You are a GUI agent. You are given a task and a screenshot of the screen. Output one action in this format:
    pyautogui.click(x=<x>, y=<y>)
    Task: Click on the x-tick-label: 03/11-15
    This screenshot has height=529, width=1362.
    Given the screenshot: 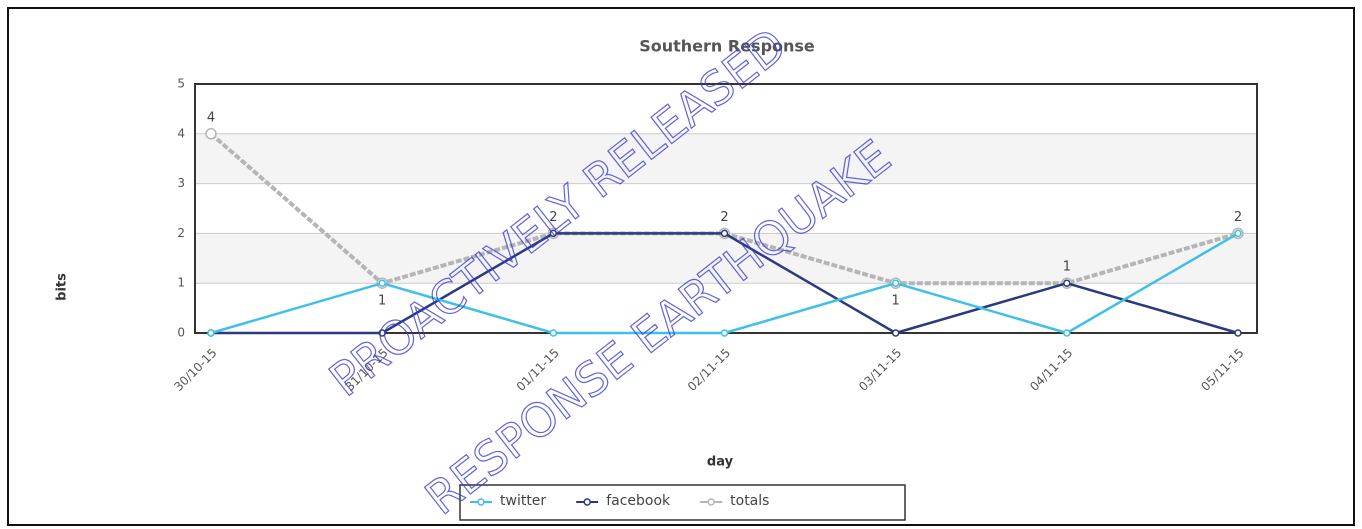 What is the action you would take?
    pyautogui.click(x=880, y=370)
    